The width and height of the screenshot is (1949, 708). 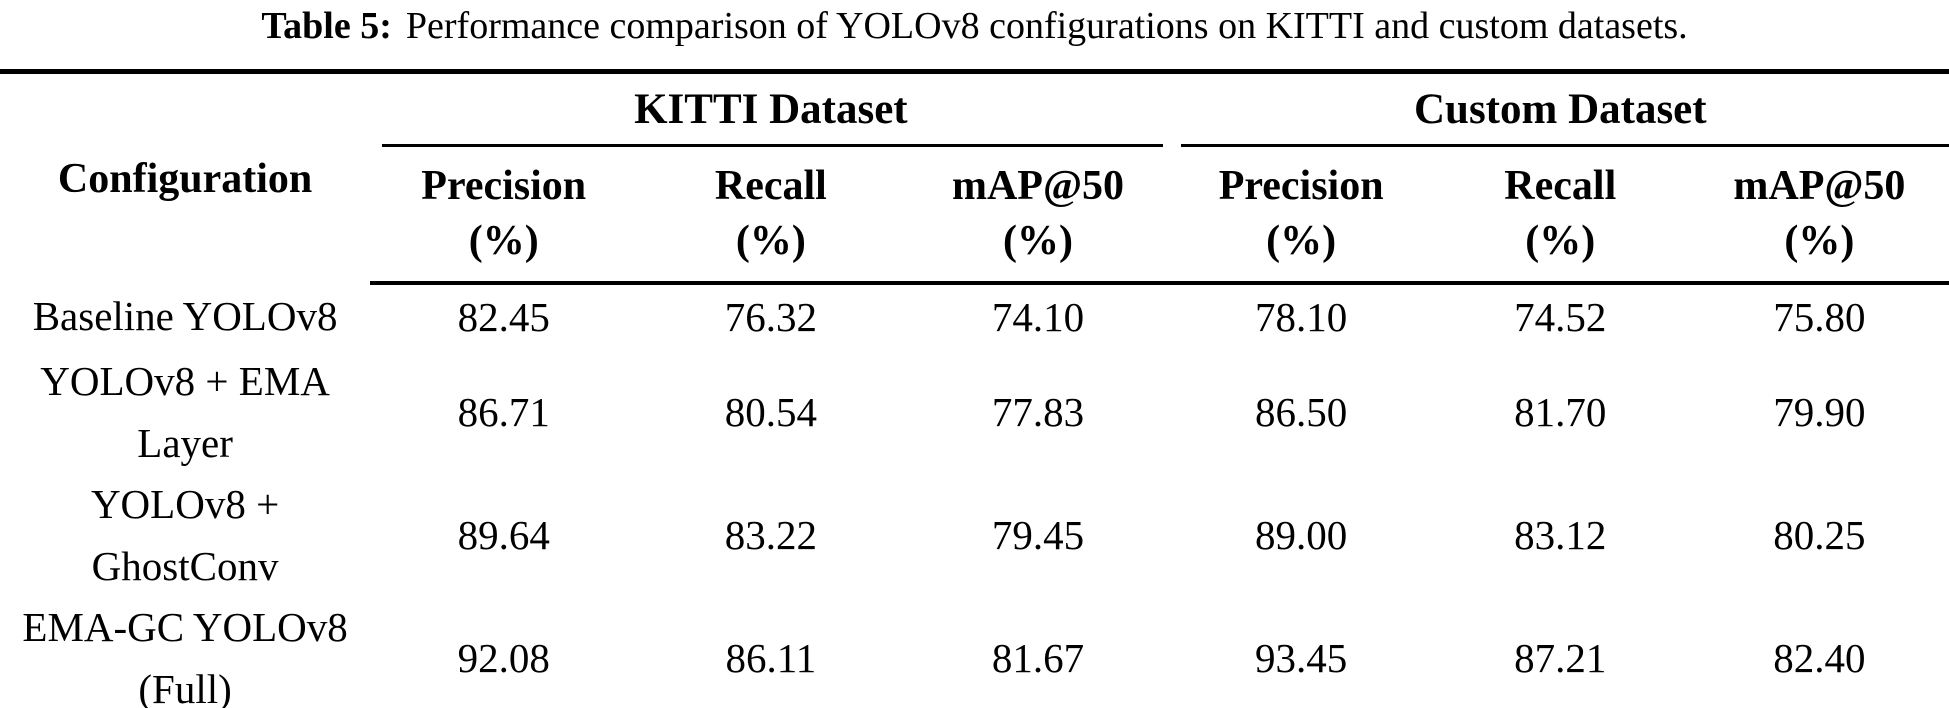 What do you see at coordinates (1819, 534) in the screenshot?
I see `value-cell: 80.25` at bounding box center [1819, 534].